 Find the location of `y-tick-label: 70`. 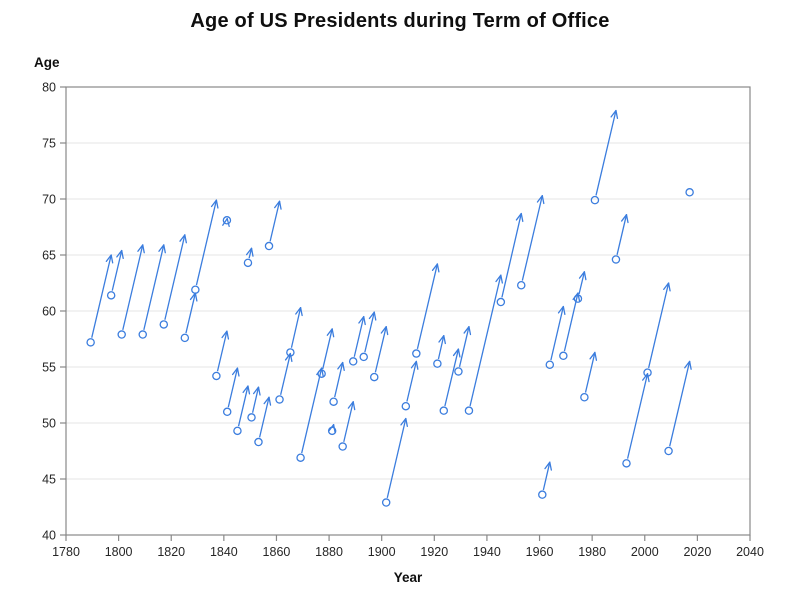

y-tick-label: 70 is located at coordinates (49, 200).